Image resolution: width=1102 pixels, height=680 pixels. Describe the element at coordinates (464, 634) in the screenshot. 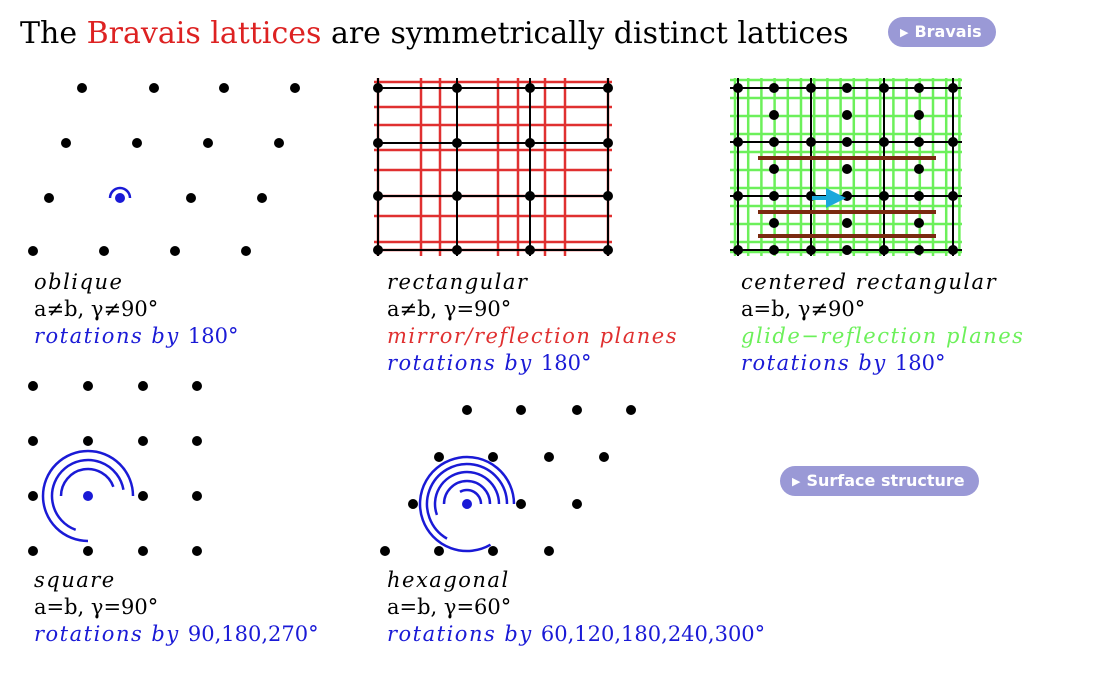

I see `hexagonal-rotations-prefix: rotations by` at that location.